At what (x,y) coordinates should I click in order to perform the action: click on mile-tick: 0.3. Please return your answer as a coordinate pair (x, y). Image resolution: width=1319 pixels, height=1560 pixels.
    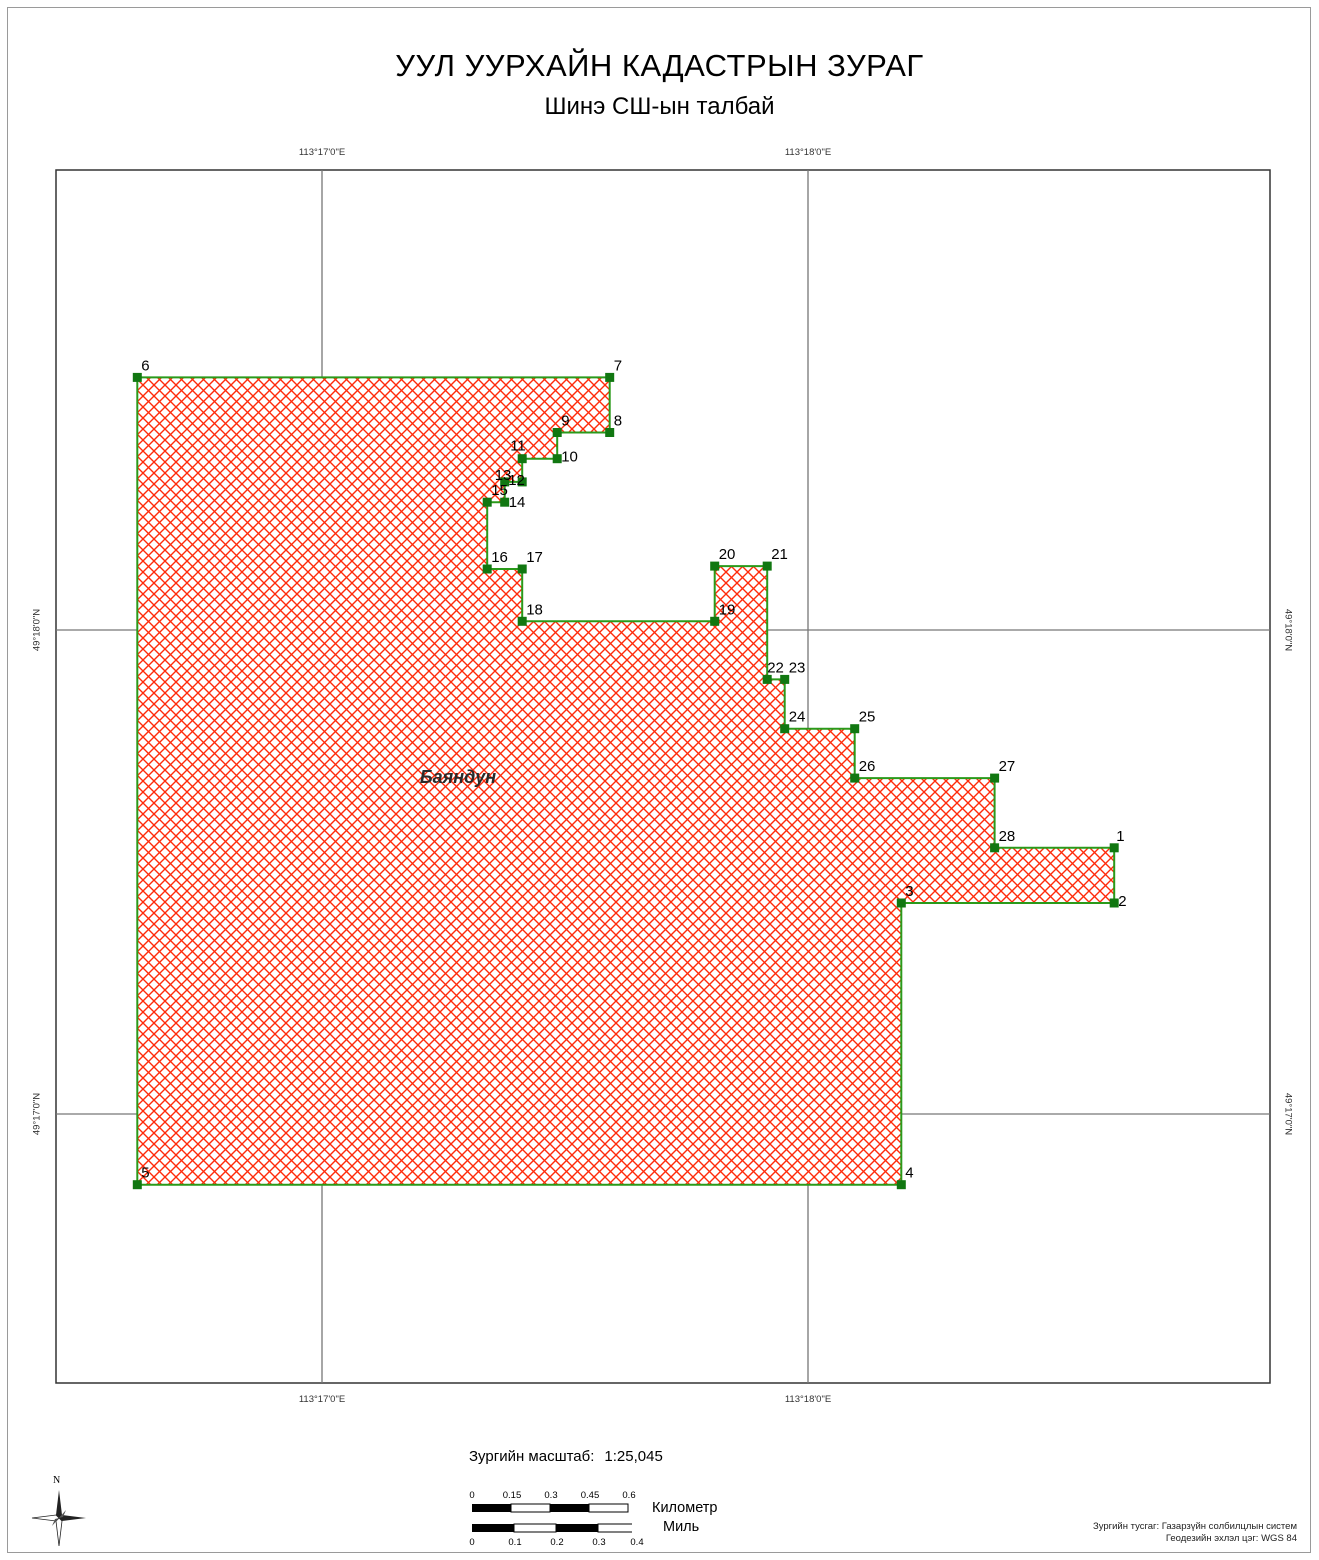
    Looking at the image, I should click on (599, 1542).